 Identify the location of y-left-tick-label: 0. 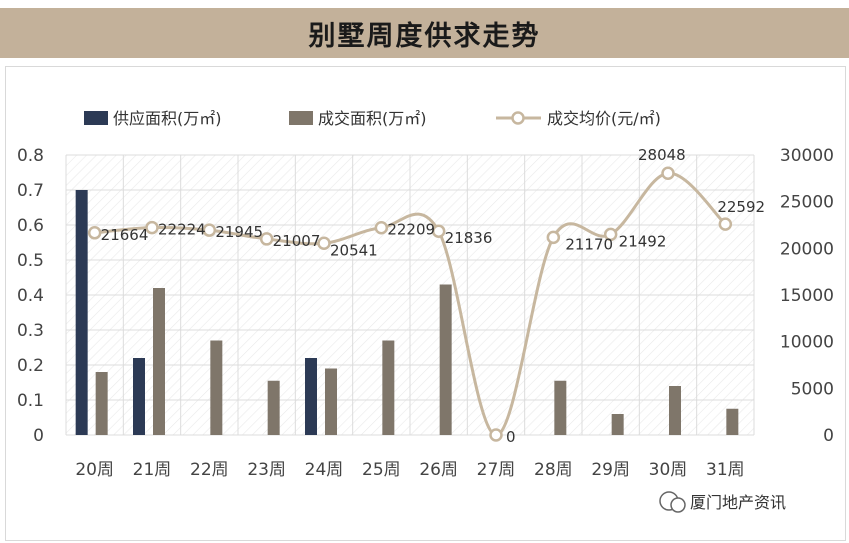
(38, 436).